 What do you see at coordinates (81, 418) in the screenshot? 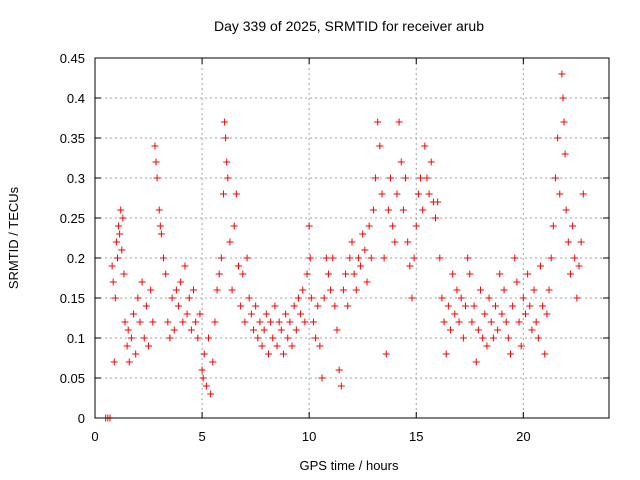
I see `y-tick-label: 0` at bounding box center [81, 418].